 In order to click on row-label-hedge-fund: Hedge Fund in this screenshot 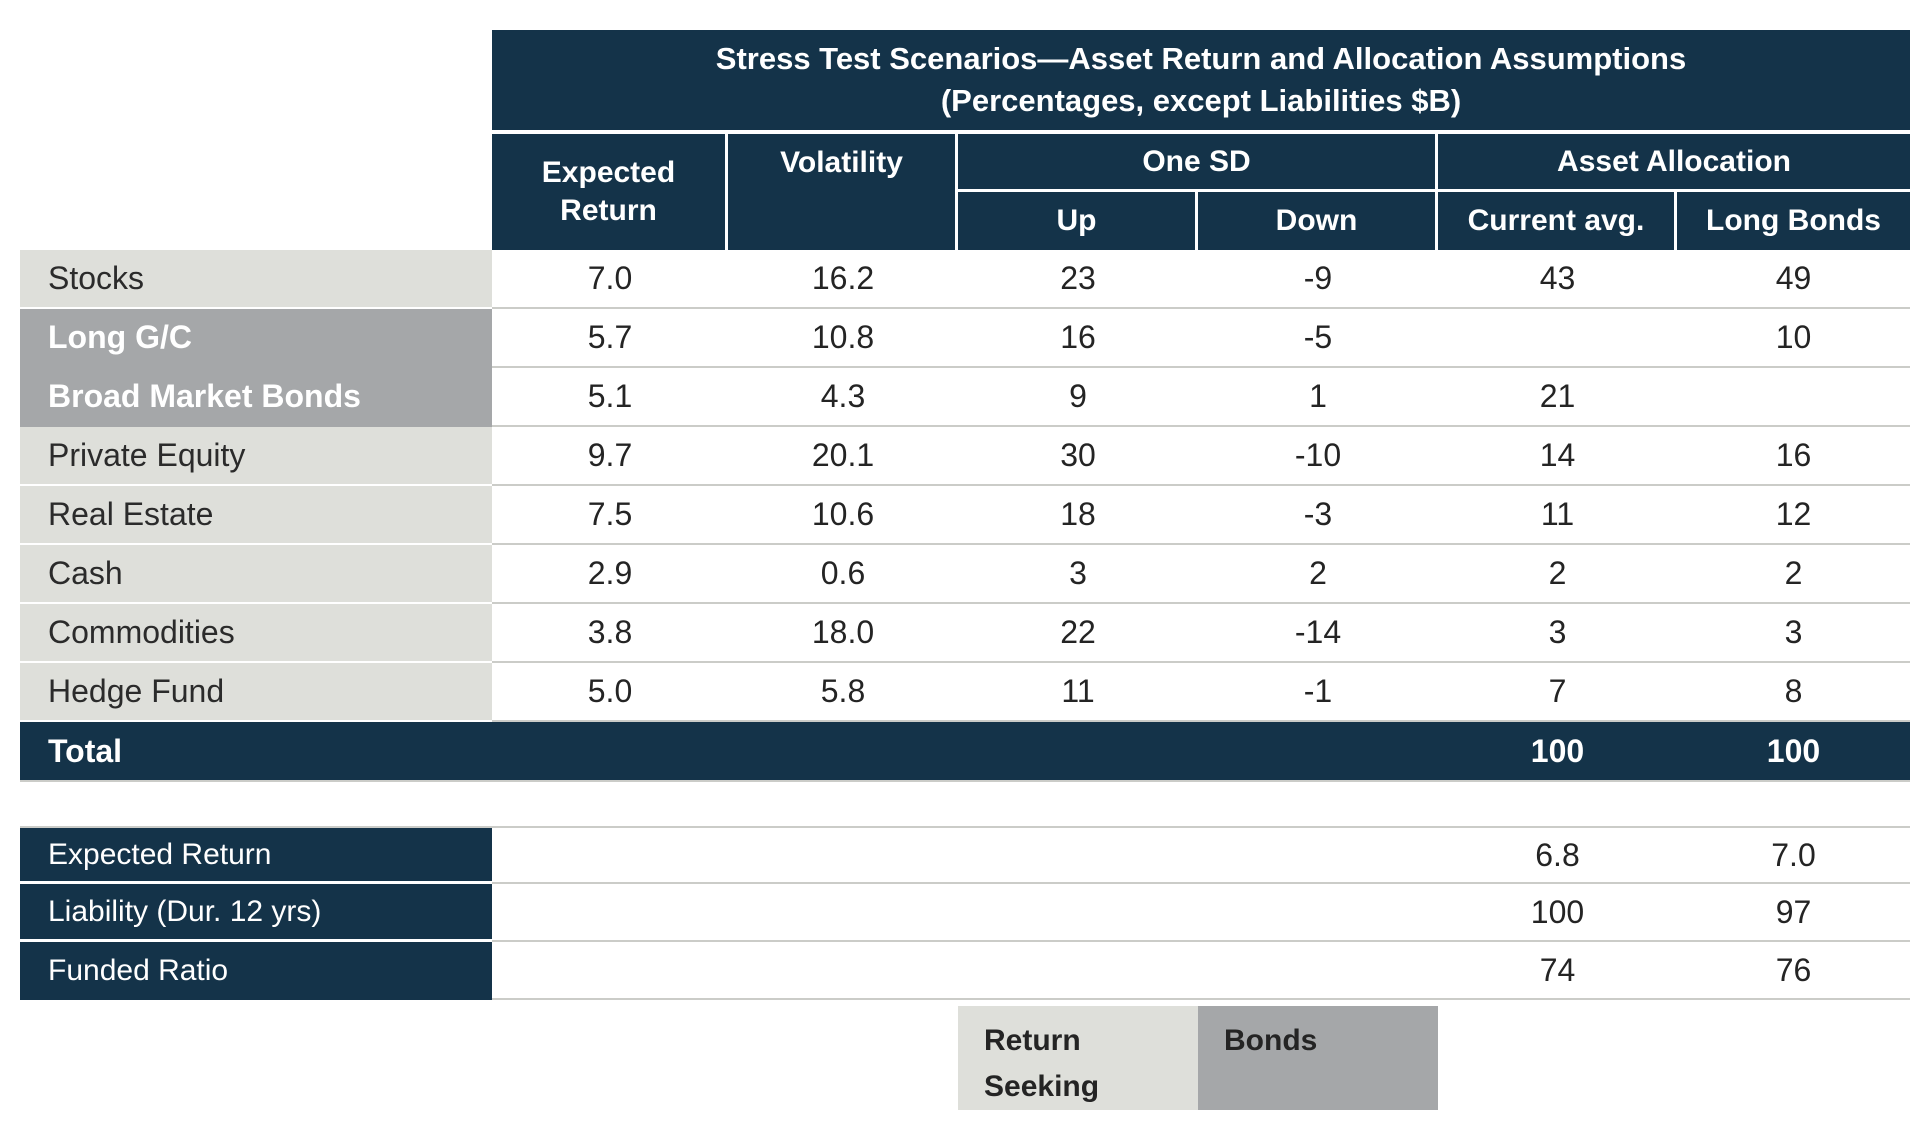, I will do `click(256, 692)`.